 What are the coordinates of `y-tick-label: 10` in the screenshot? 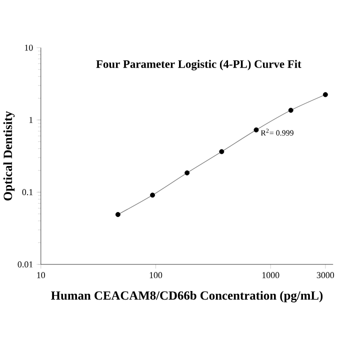 It's located at (28, 47).